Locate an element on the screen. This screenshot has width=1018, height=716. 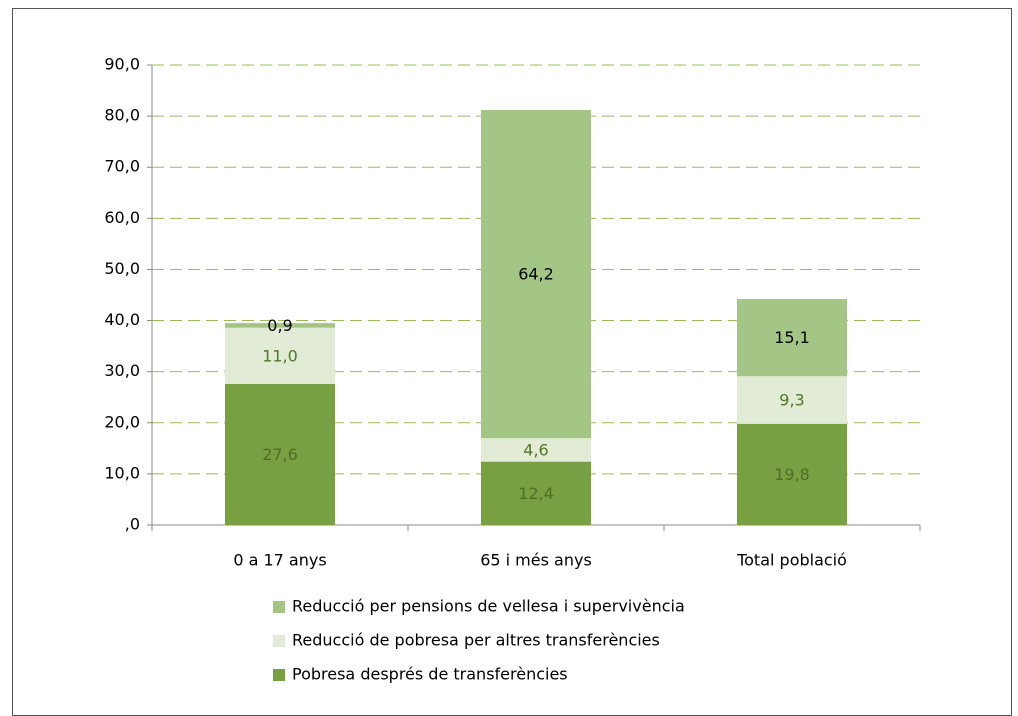
y-tick-label: 50,0 is located at coordinates (122, 268).